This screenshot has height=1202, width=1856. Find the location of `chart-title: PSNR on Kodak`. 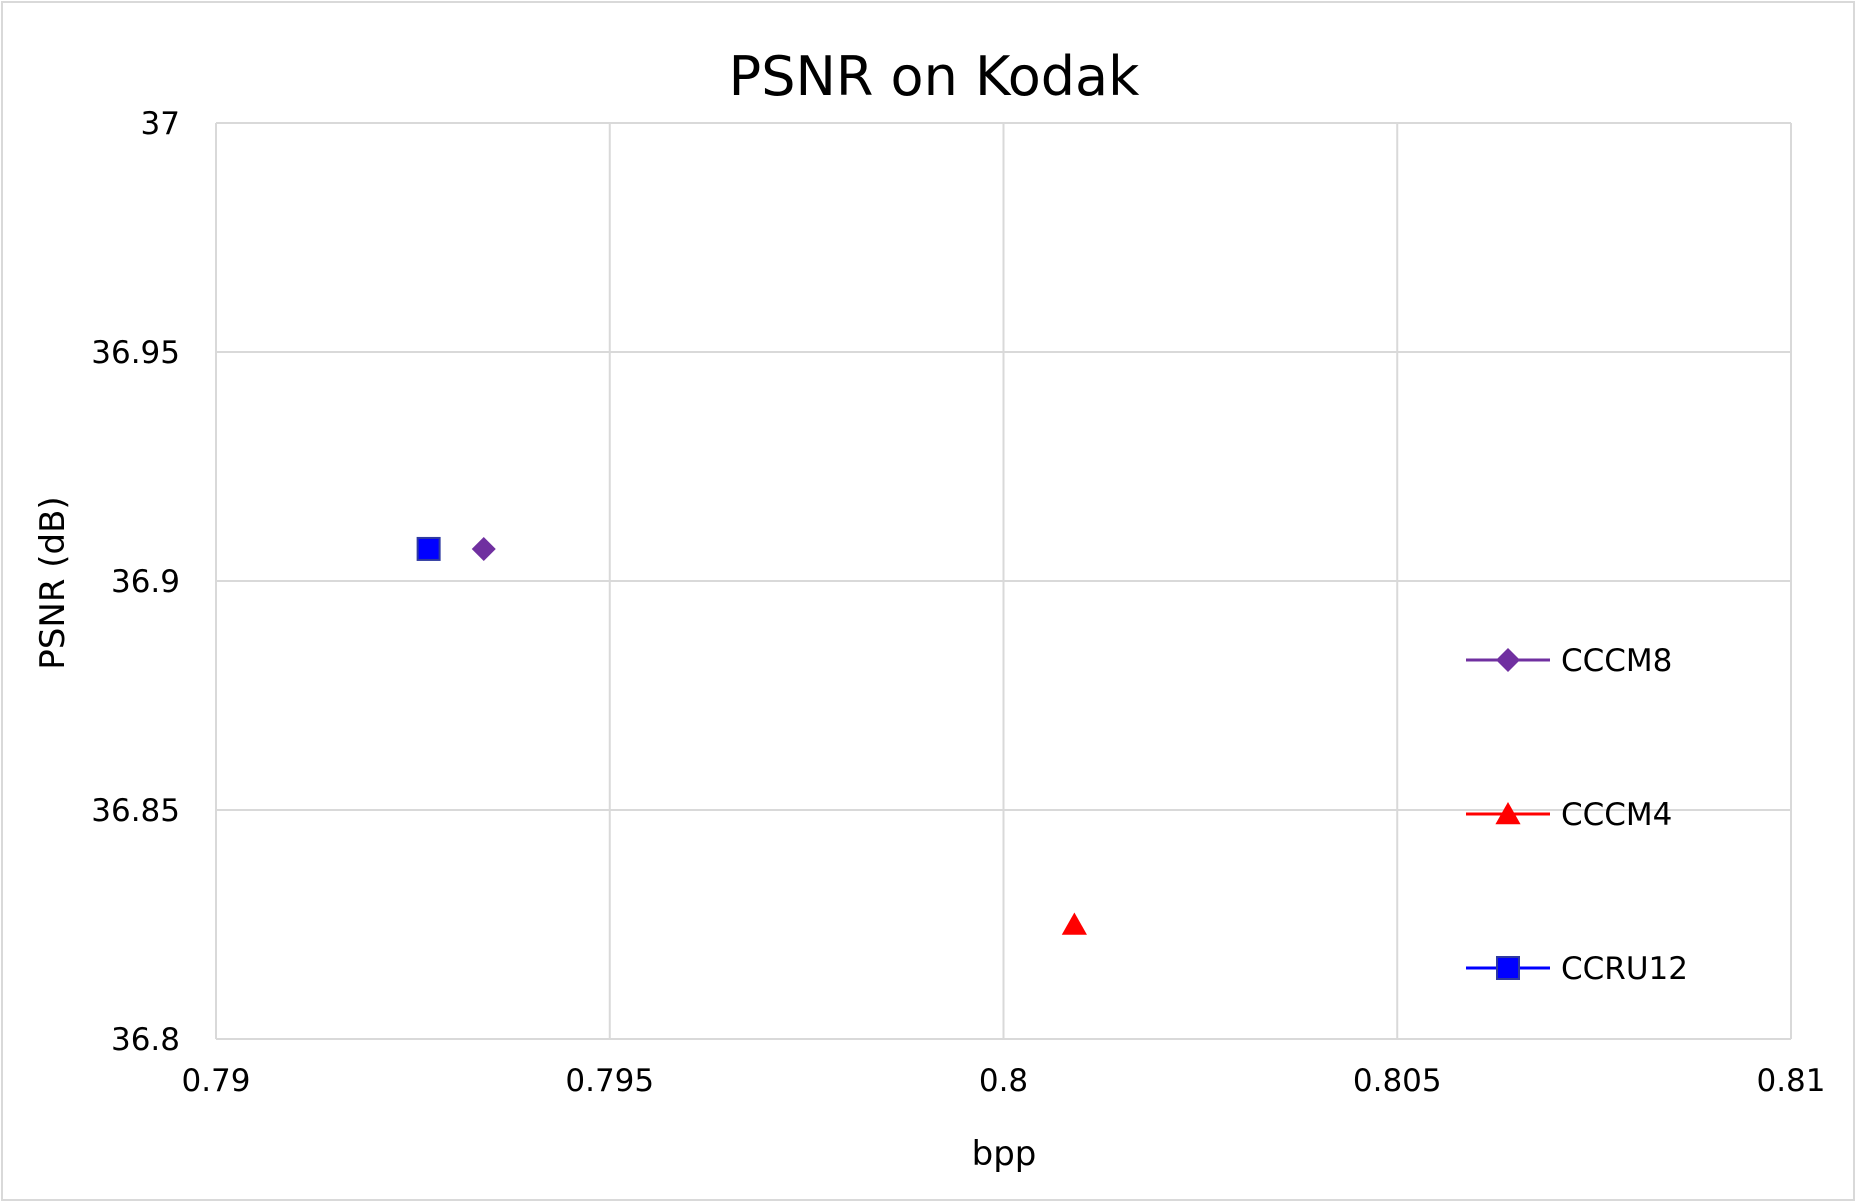

chart-title: PSNR on Kodak is located at coordinates (934, 76).